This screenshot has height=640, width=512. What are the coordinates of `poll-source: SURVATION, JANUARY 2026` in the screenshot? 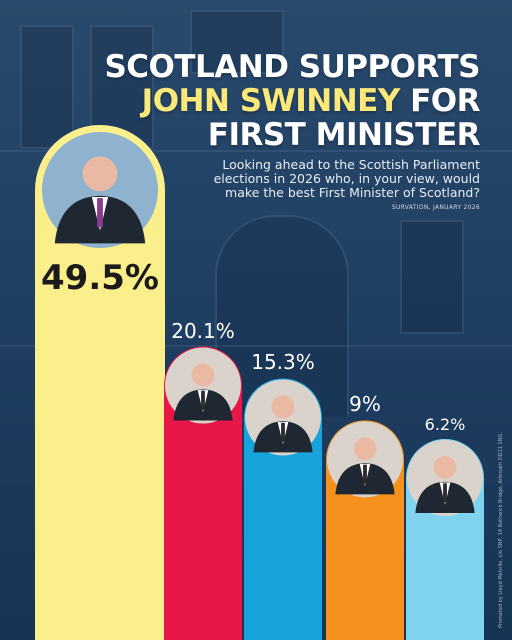 It's located at (435, 207).